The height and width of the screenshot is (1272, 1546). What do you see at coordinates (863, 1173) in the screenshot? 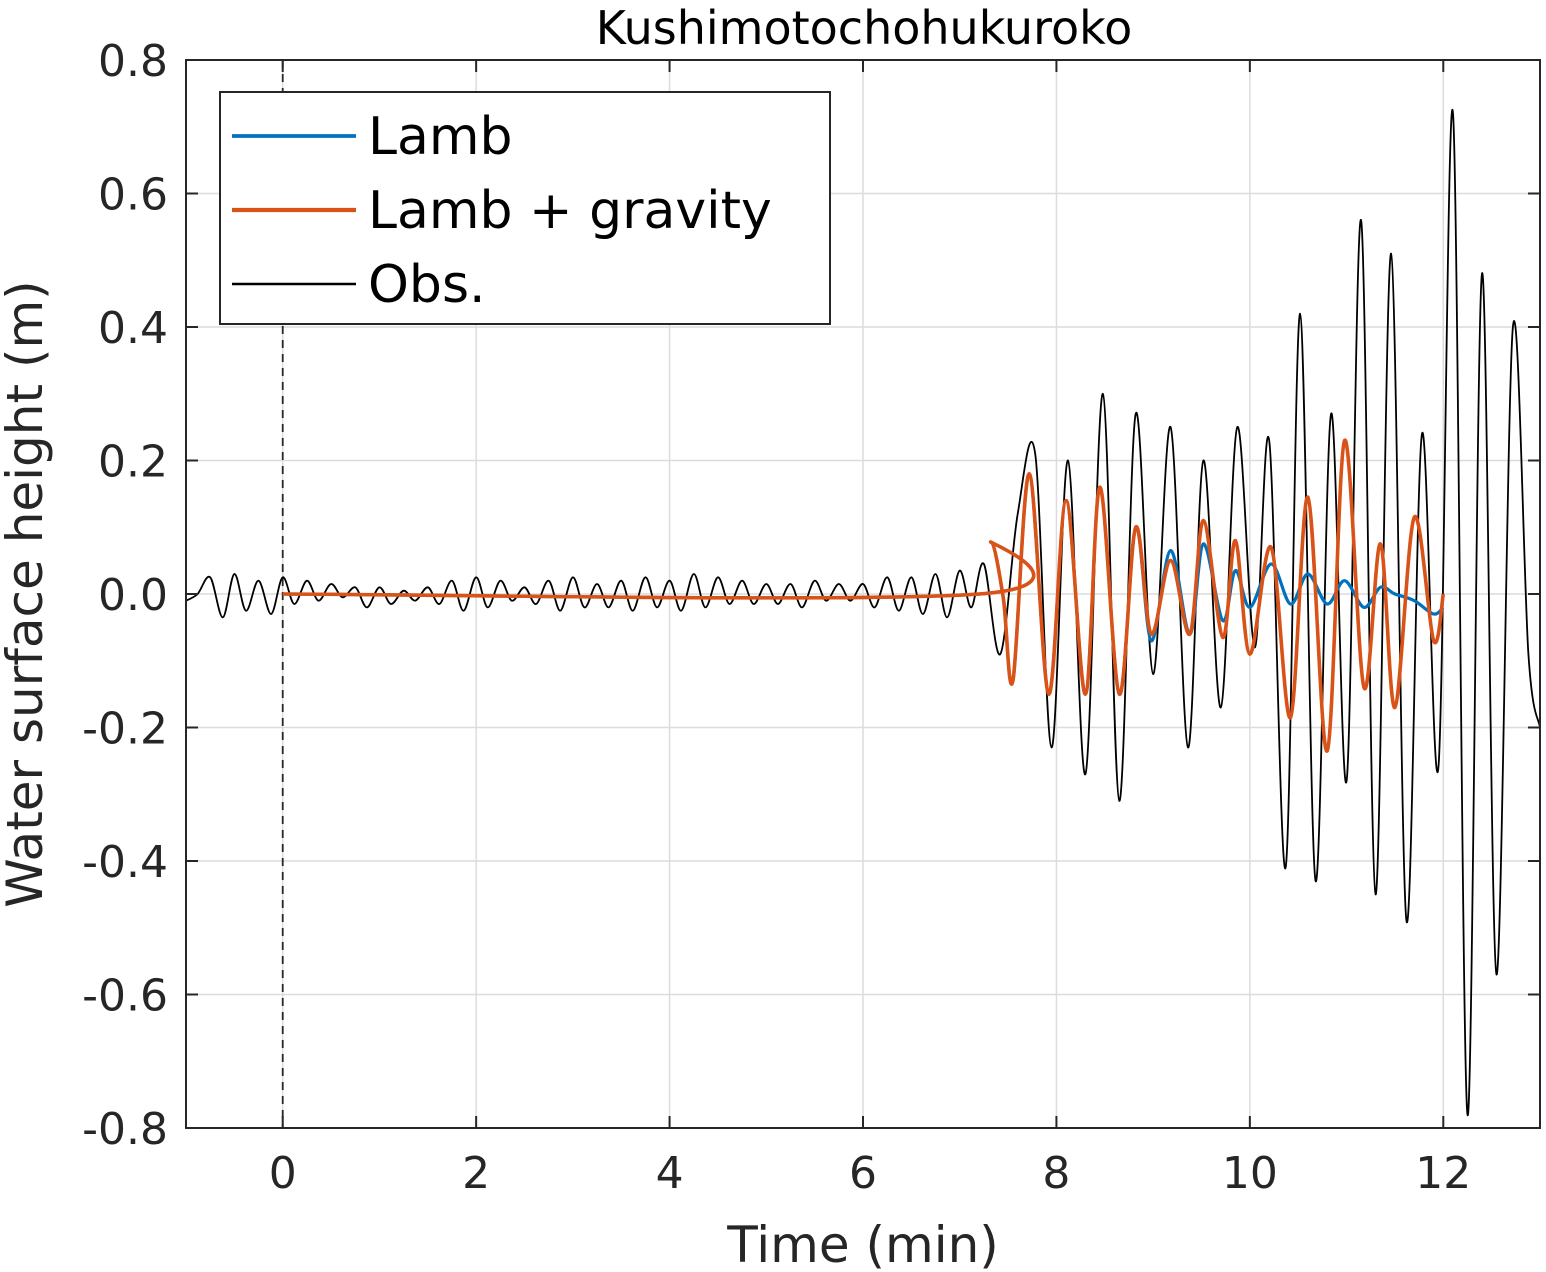
I see `x-tick-label: 6` at bounding box center [863, 1173].